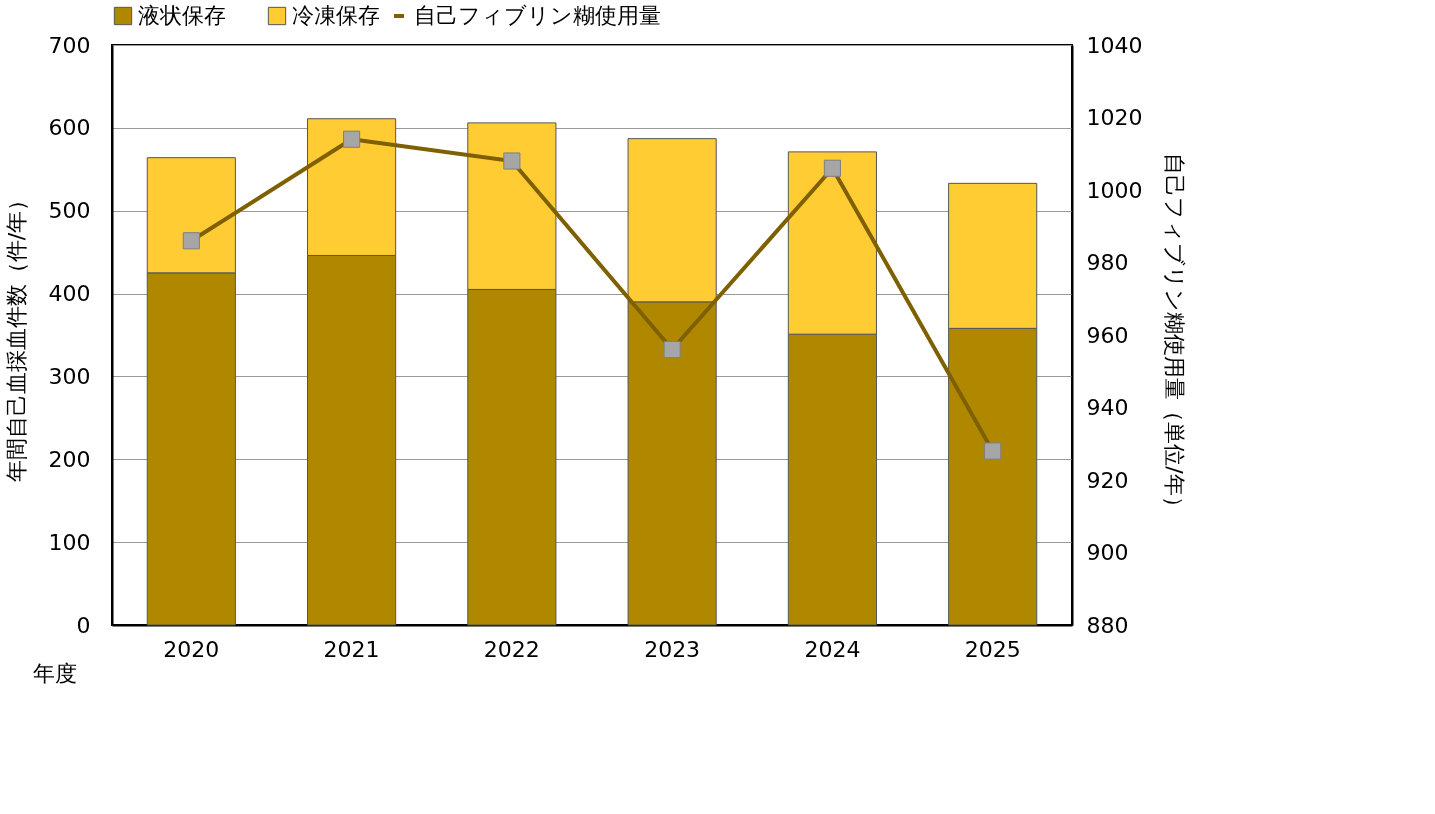 This screenshot has width=1435, height=814. I want to click on y2-tick-label: 880, so click(1107, 625).